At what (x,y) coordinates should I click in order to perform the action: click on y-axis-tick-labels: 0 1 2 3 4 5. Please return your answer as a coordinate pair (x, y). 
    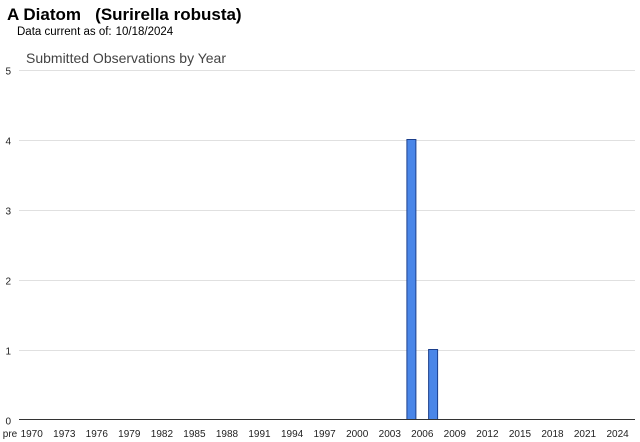
    Looking at the image, I should click on (8, 247).